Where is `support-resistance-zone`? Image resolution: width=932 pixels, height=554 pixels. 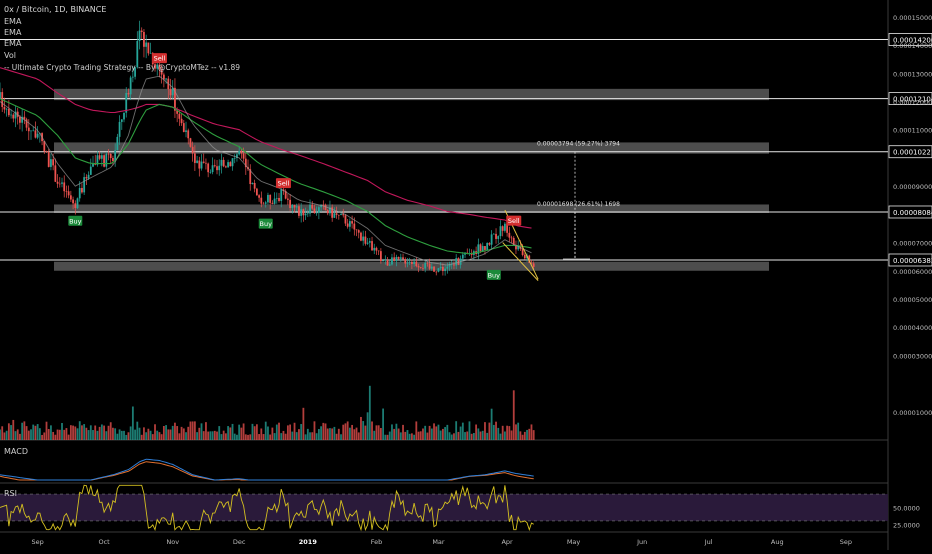
support-resistance-zone is located at coordinates (411, 94).